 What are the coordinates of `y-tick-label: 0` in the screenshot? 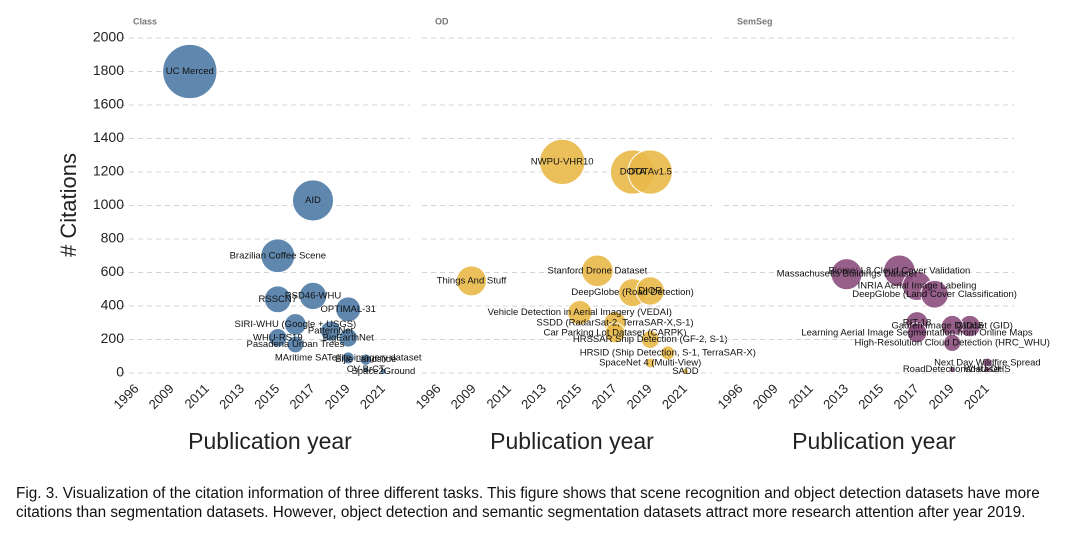 It's located at (120, 372).